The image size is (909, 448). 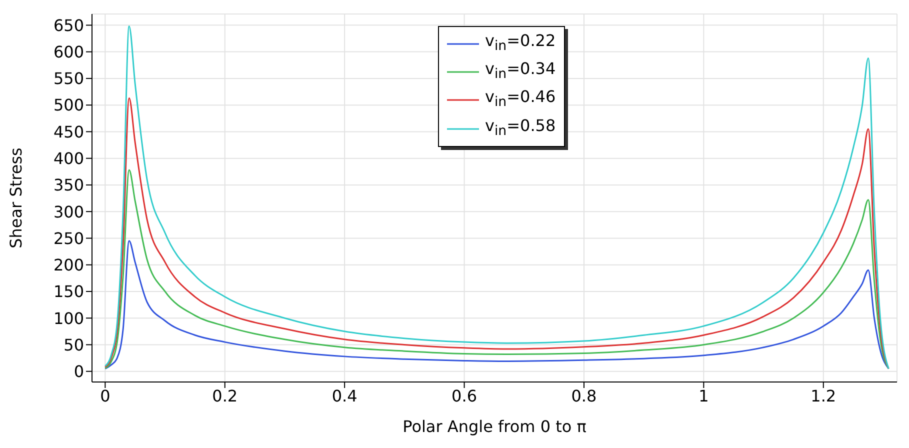 What do you see at coordinates (68, 212) in the screenshot?
I see `y-tick-label: 300` at bounding box center [68, 212].